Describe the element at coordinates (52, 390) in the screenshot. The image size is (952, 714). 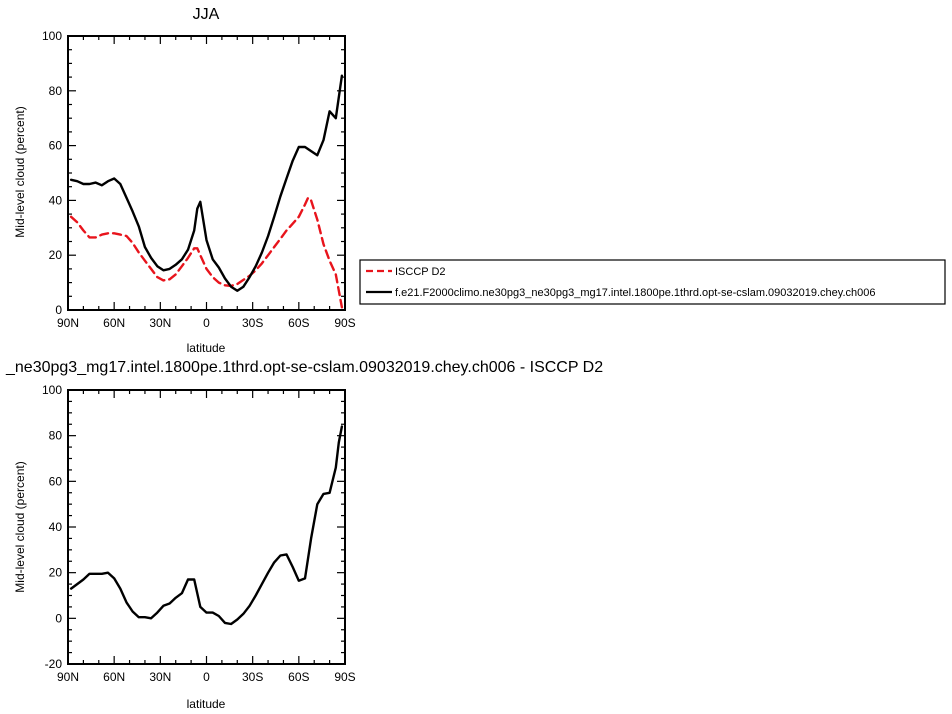
I see `bottom-y-tick-label: 100` at that location.